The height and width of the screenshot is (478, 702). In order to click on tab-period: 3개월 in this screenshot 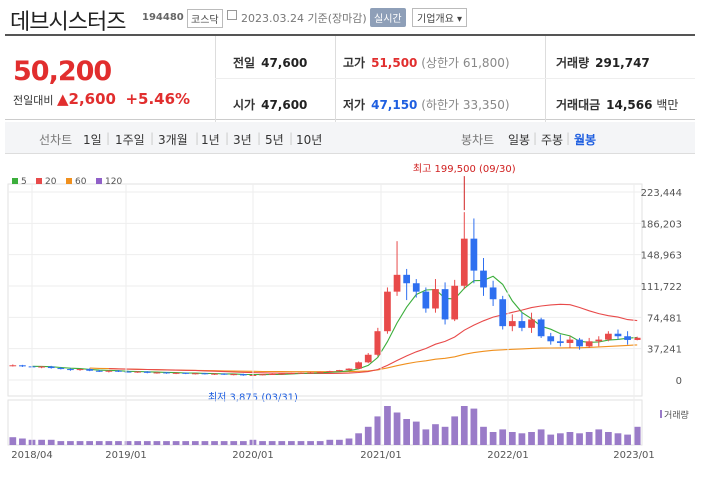, I will do `click(173, 140)`.